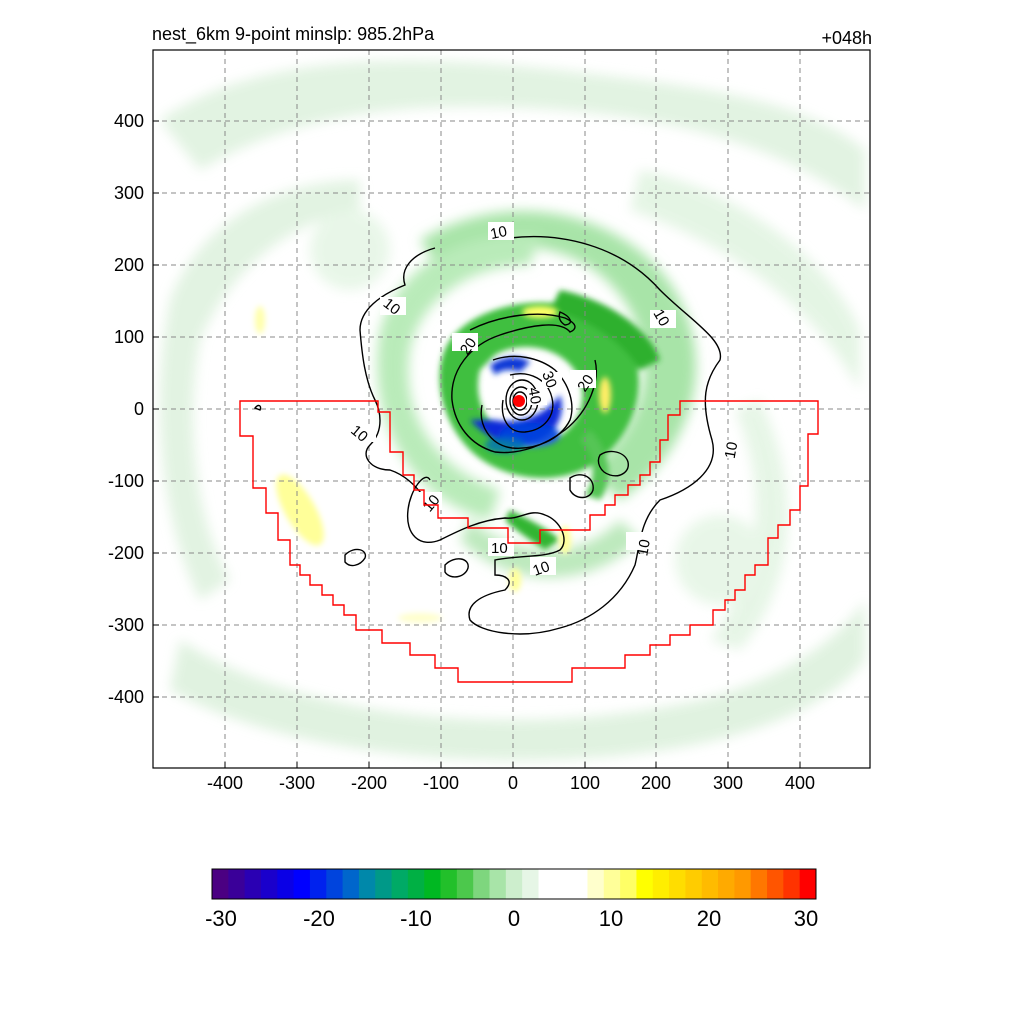 The height and width of the screenshot is (1024, 1024). What do you see at coordinates (126, 625) in the screenshot?
I see `y-tick-label: -300` at bounding box center [126, 625].